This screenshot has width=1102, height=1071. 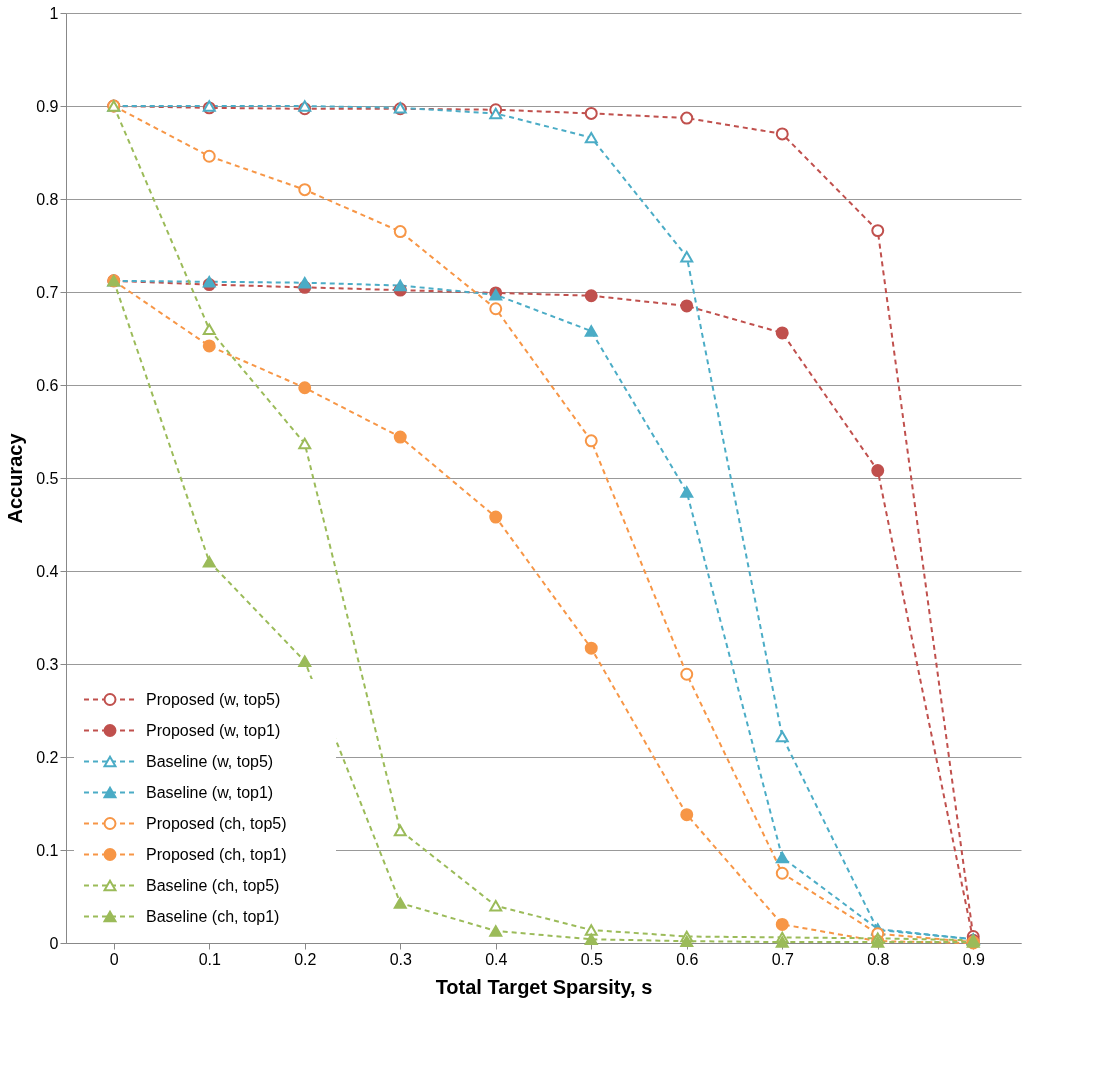 I want to click on x-tick-label: 0.9, so click(x=973, y=959).